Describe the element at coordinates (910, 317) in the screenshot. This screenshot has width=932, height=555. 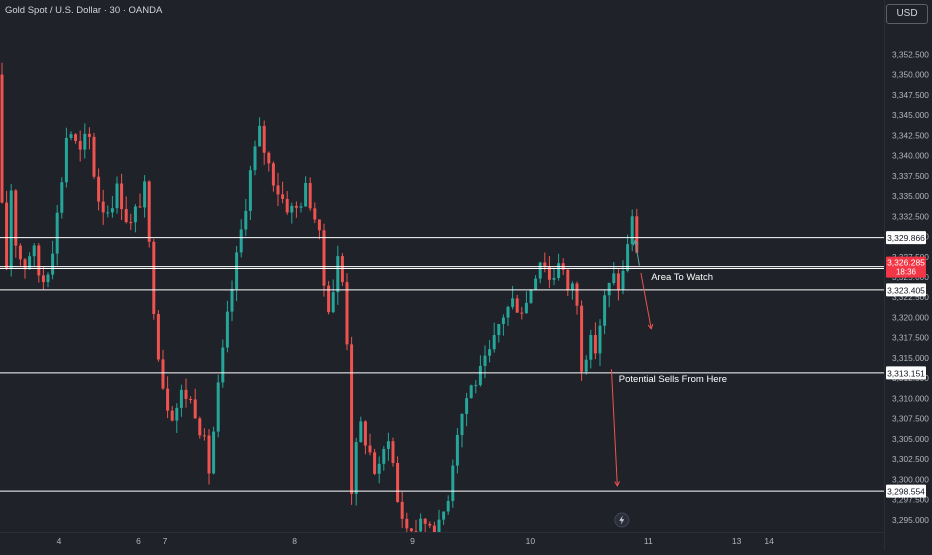
I see `price-tick-label: 3,320.000` at that location.